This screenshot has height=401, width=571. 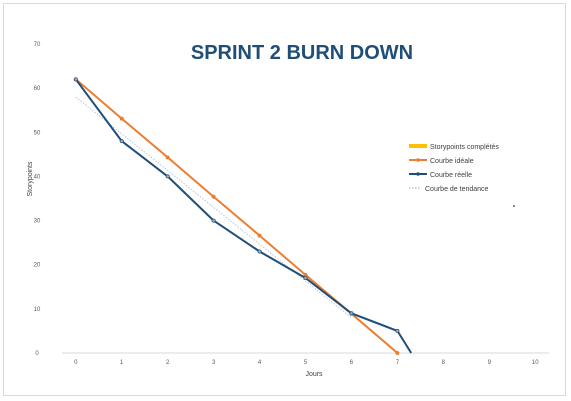 I want to click on y-axis-label: Storypoints, so click(x=30, y=179).